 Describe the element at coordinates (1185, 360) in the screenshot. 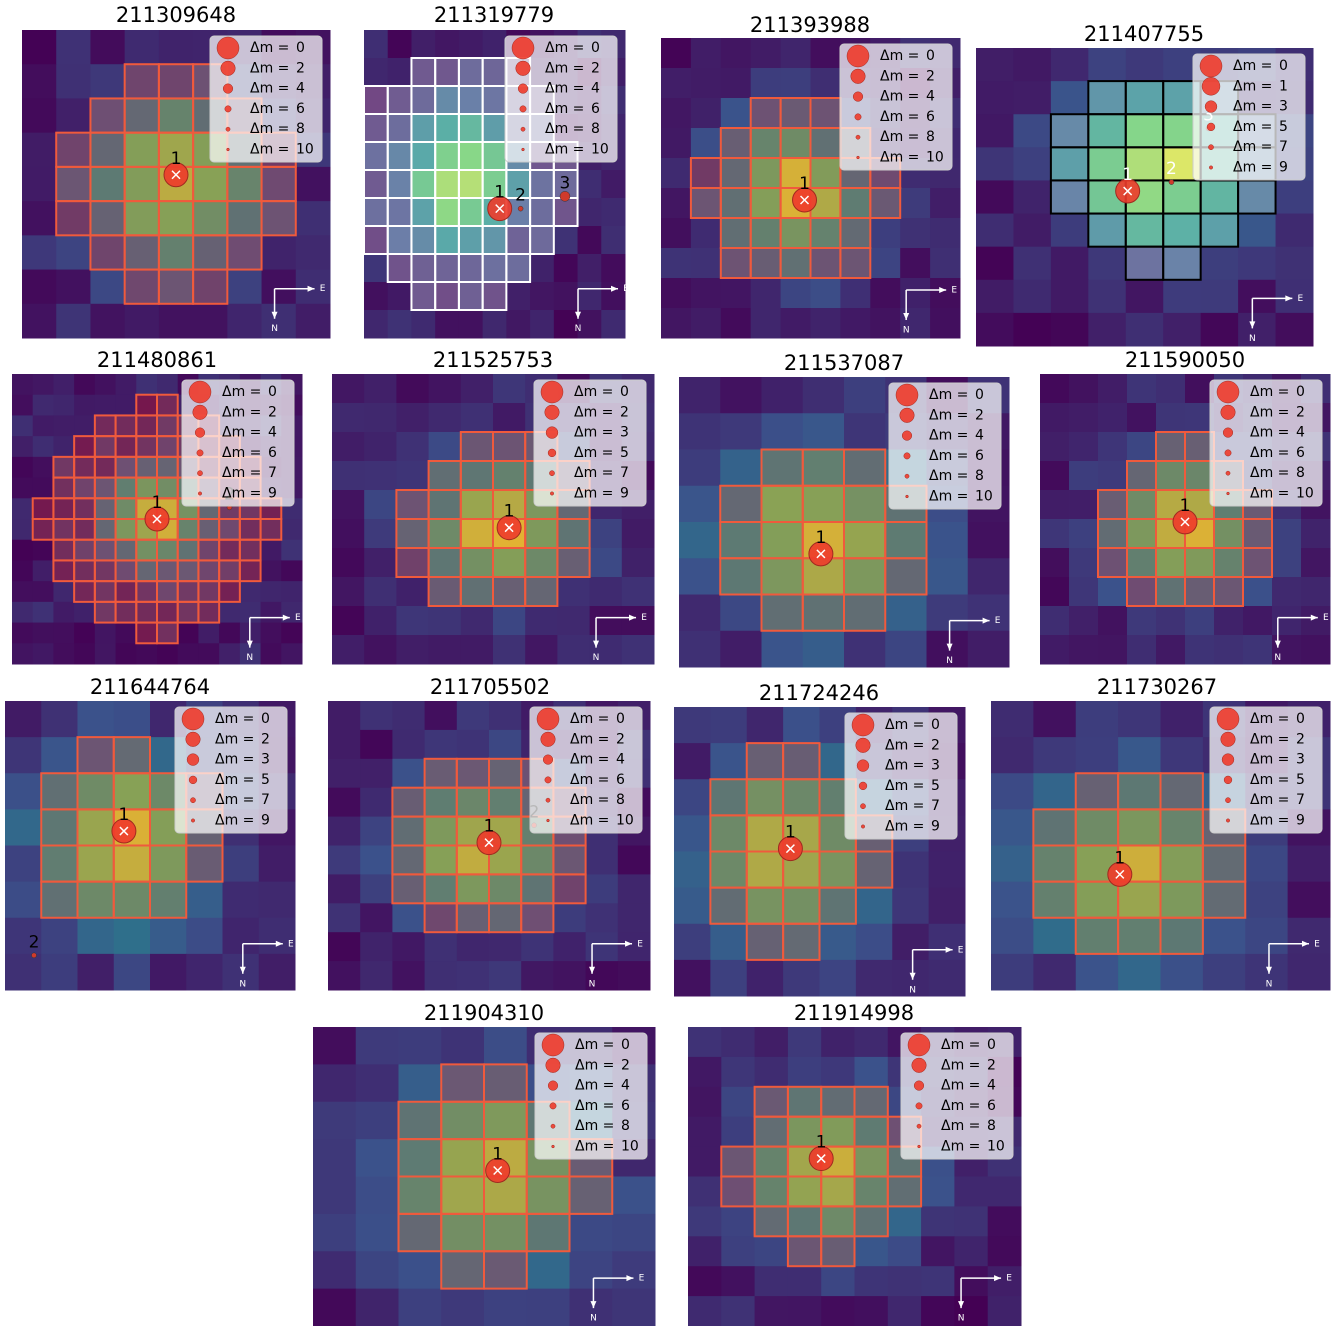

I see `panel-title: 211590050` at that location.